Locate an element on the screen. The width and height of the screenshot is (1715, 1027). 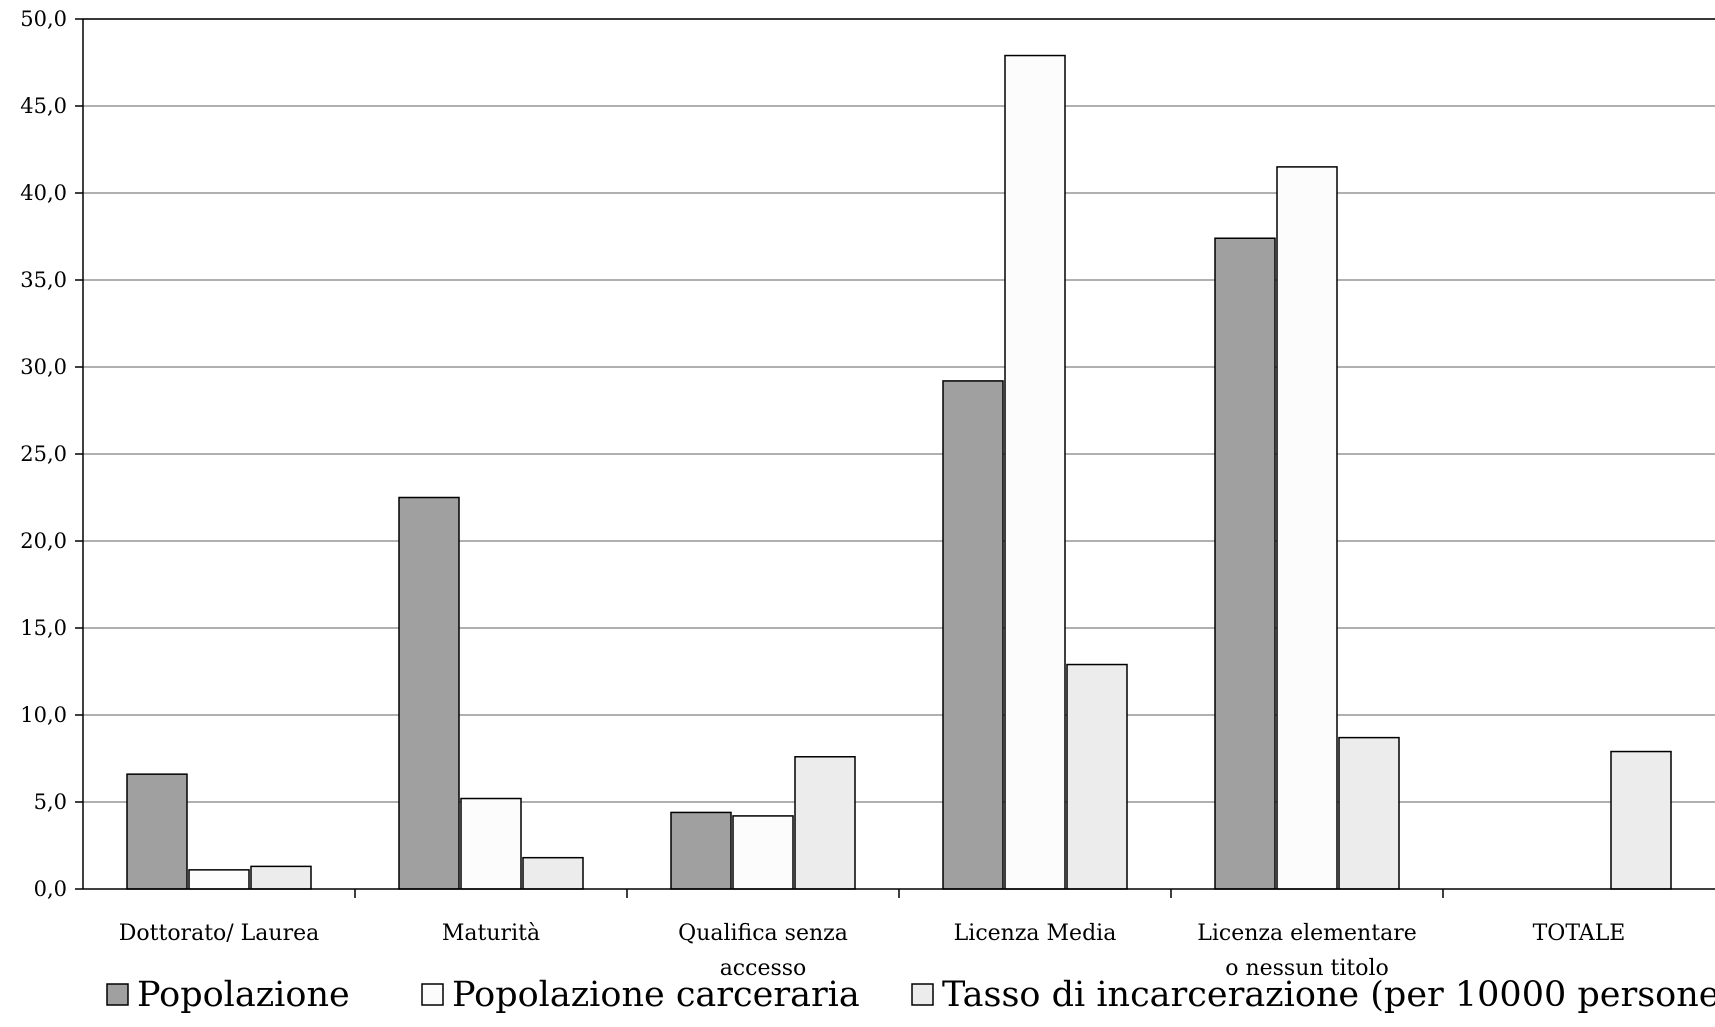
y-tick-label: 20,0 is located at coordinates (43, 541).